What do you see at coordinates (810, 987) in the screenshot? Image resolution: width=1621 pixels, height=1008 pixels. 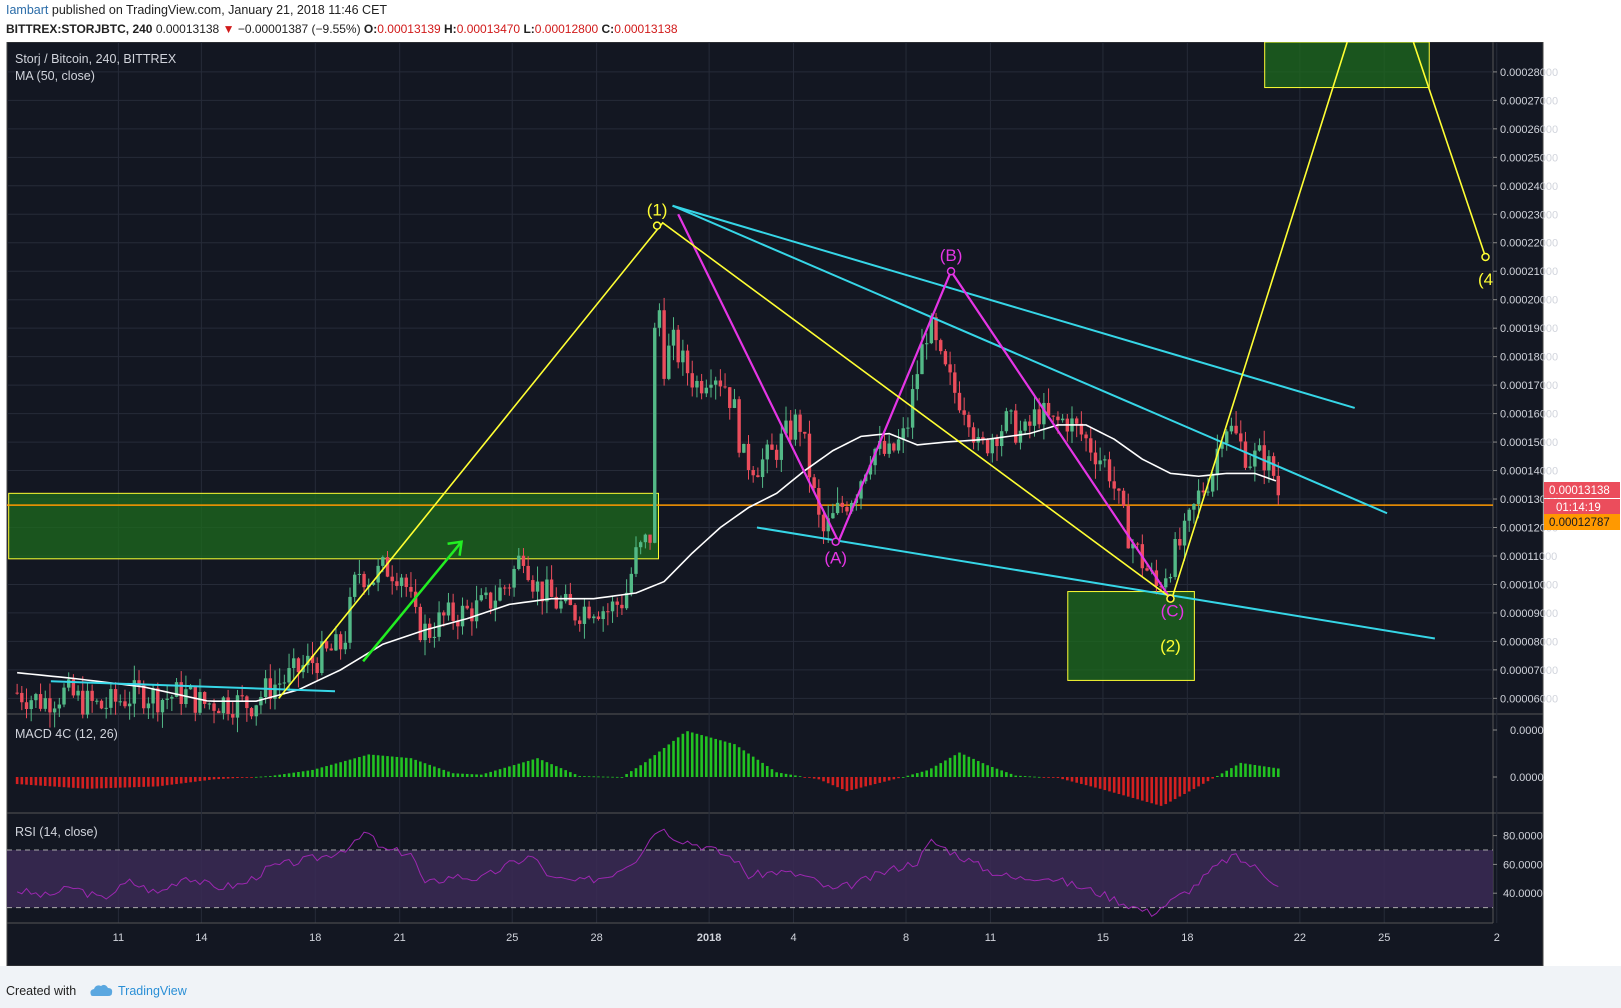 I see `footer: Created with TradingView` at bounding box center [810, 987].